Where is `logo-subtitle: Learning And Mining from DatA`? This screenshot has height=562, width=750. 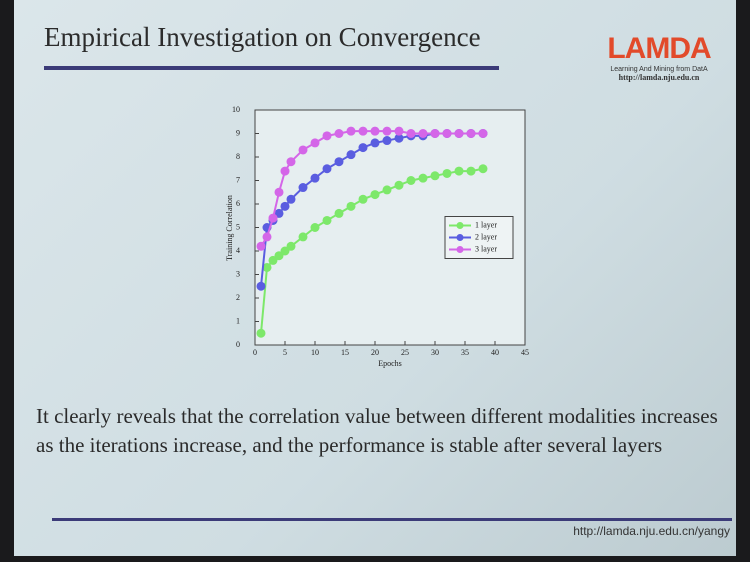 logo-subtitle: Learning And Mining from DatA is located at coordinates (659, 69).